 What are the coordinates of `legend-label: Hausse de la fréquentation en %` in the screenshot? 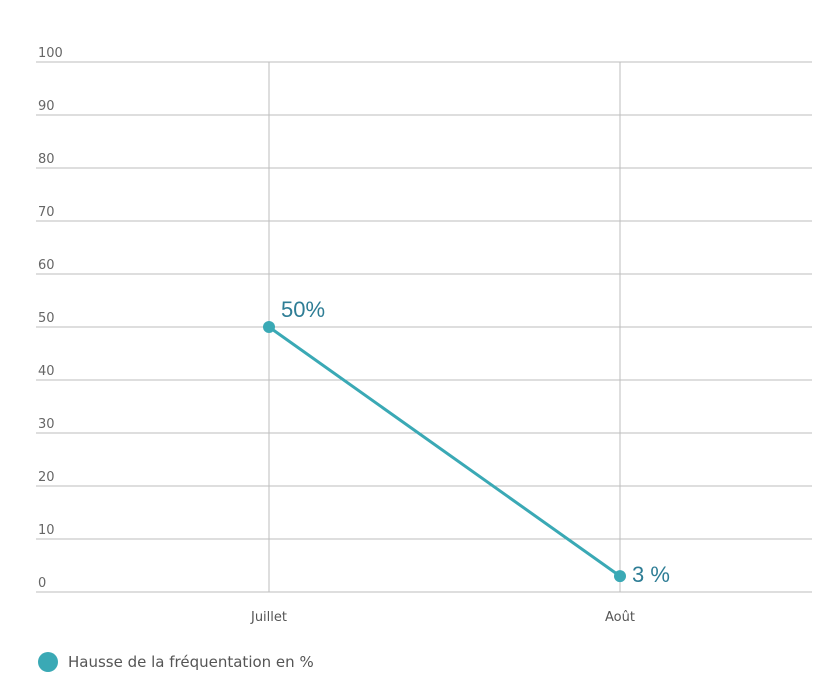 It's located at (191, 662).